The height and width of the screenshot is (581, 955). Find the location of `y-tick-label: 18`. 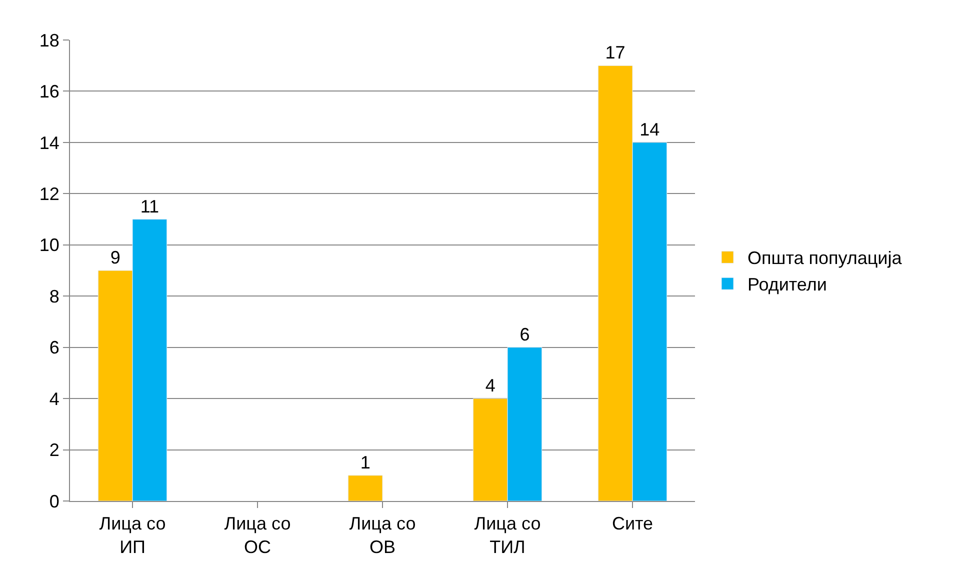

y-tick-label: 18 is located at coordinates (49, 40).